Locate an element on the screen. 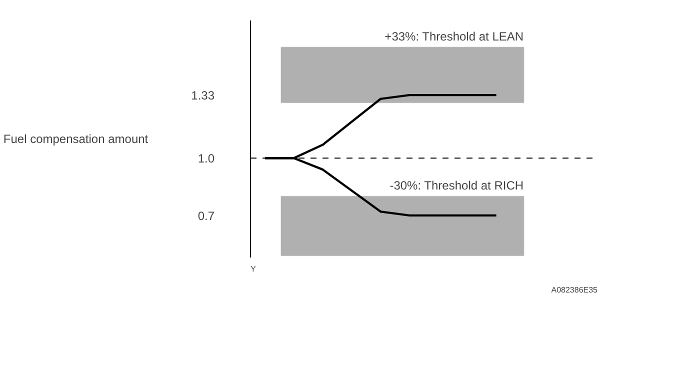 This screenshot has width=691, height=378. y-tick-label: 1.33 is located at coordinates (203, 95).